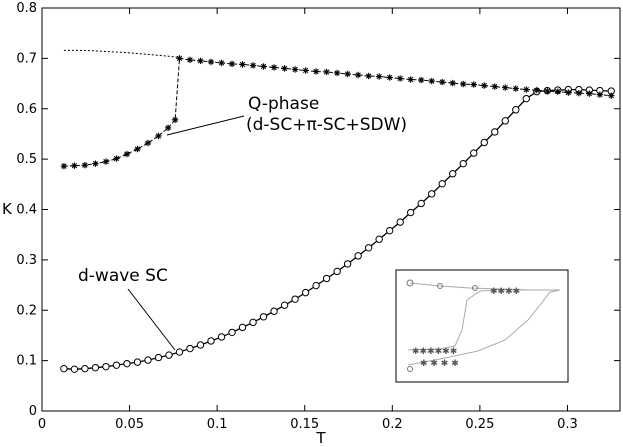 The width and height of the screenshot is (623, 447). Describe the element at coordinates (505, 292) in the screenshot. I see `inset-marker: ✱✱✱✱` at that location.